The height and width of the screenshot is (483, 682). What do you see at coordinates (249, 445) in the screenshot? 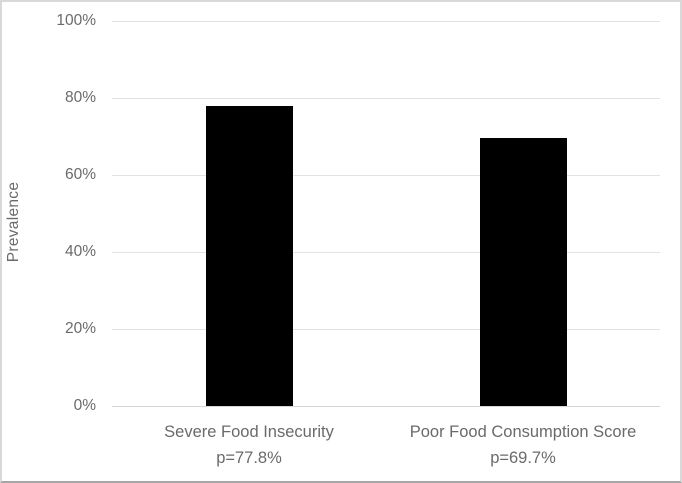
I see `x-category-label: Severe Food Insecurity p=77.8%` at bounding box center [249, 445].